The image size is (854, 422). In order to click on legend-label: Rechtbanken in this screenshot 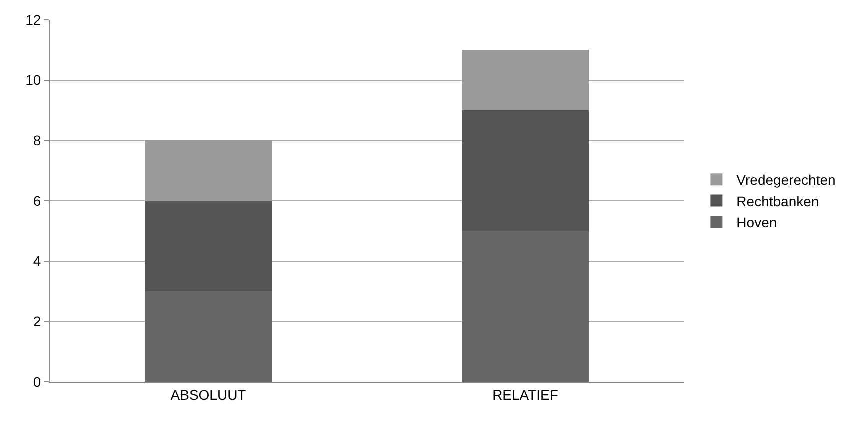, I will do `click(778, 201)`.